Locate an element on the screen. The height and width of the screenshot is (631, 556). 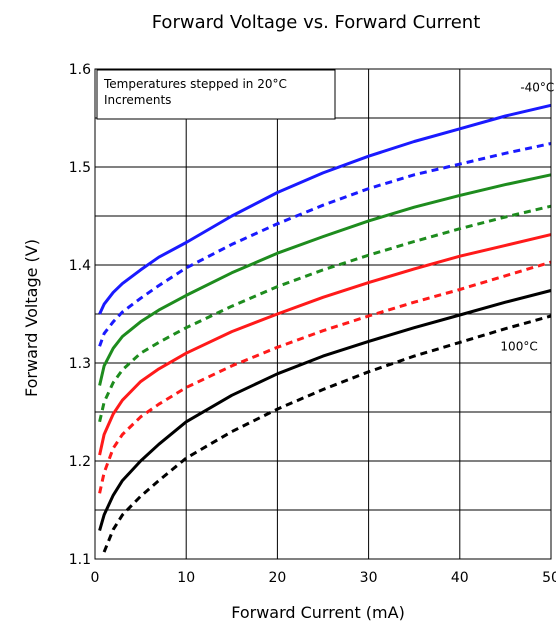
chart-title: Forward Voltage vs. Forward Current is located at coordinates (316, 22).